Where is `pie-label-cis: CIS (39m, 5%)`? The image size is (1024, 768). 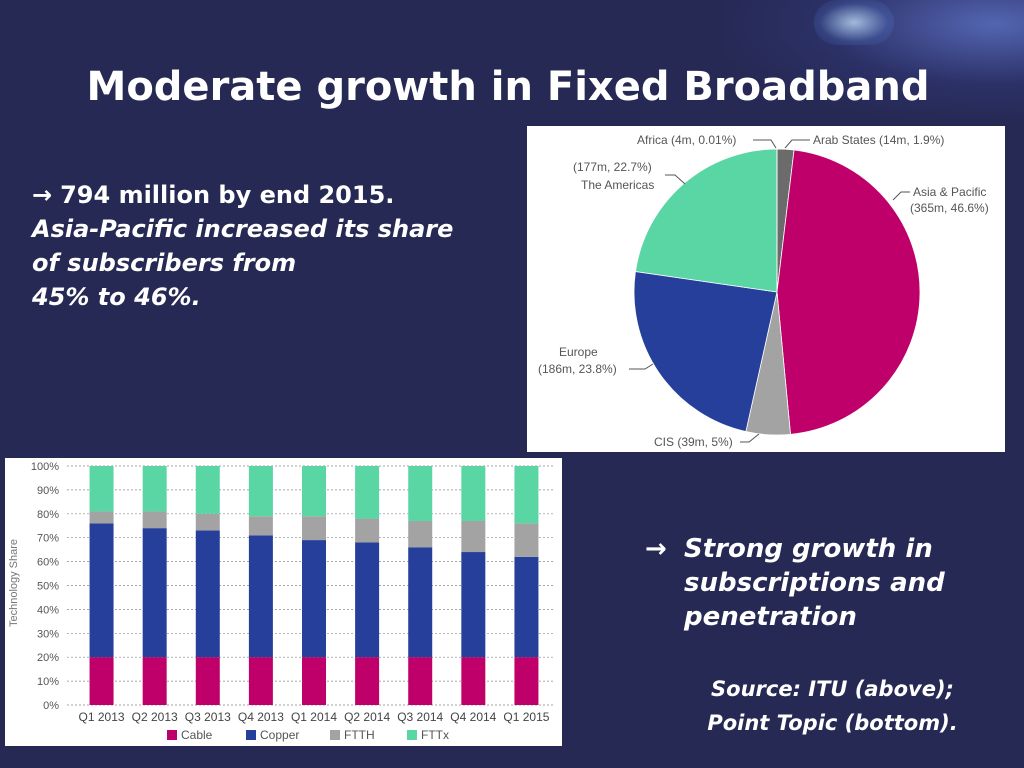 pie-label-cis: CIS (39m, 5%) is located at coordinates (693, 442).